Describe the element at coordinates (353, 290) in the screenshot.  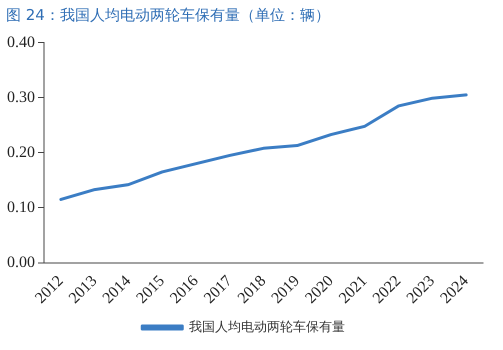
I see `x-tick-label: 2021` at that location.